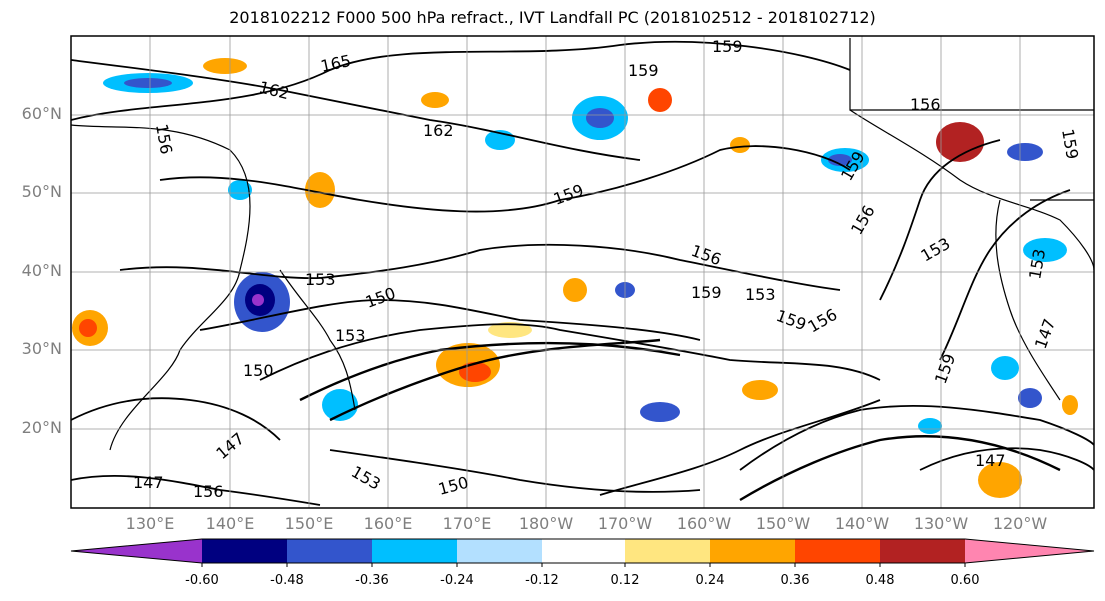 The width and height of the screenshot is (1105, 601). What do you see at coordinates (542, 580) in the screenshot?
I see `colorbar-tick-label: -0.12` at bounding box center [542, 580].